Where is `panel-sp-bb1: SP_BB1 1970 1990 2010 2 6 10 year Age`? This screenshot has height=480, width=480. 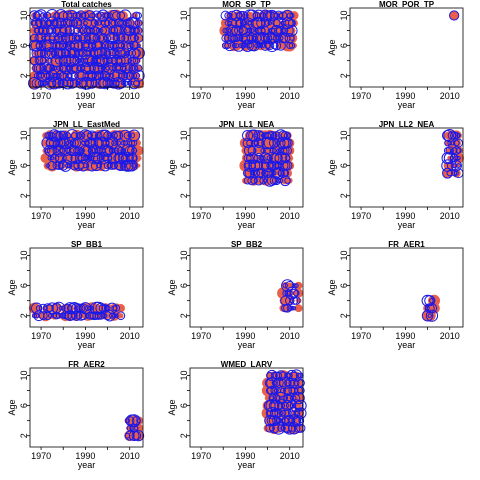 panel-sp-bb1: SP_BB1 1970 1990 2010 2 6 10 year Age is located at coordinates (75, 295).